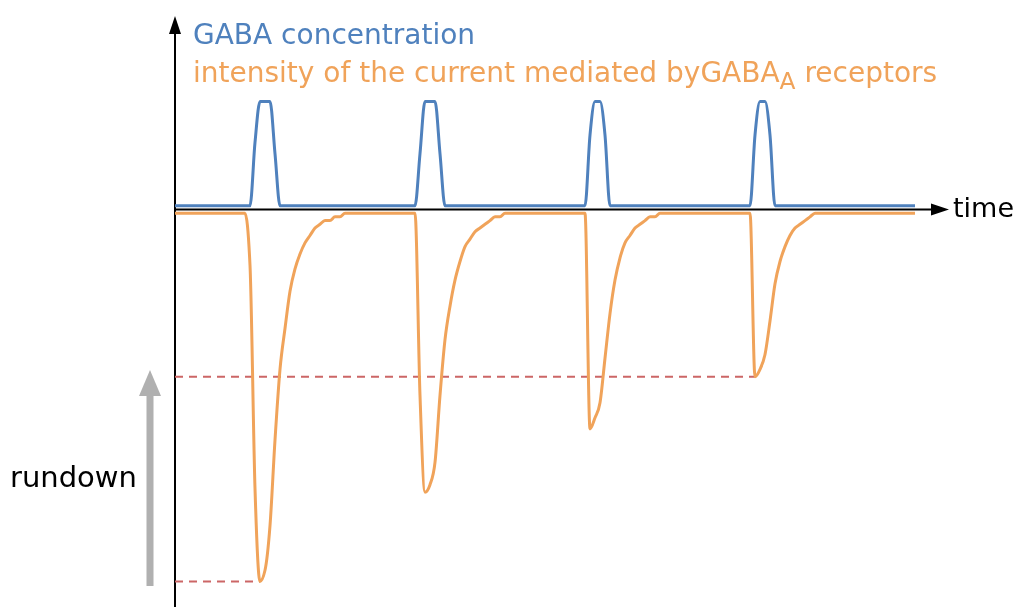 The width and height of the screenshot is (1025, 607). Describe the element at coordinates (73, 477) in the screenshot. I see `text: rundown` at that location.